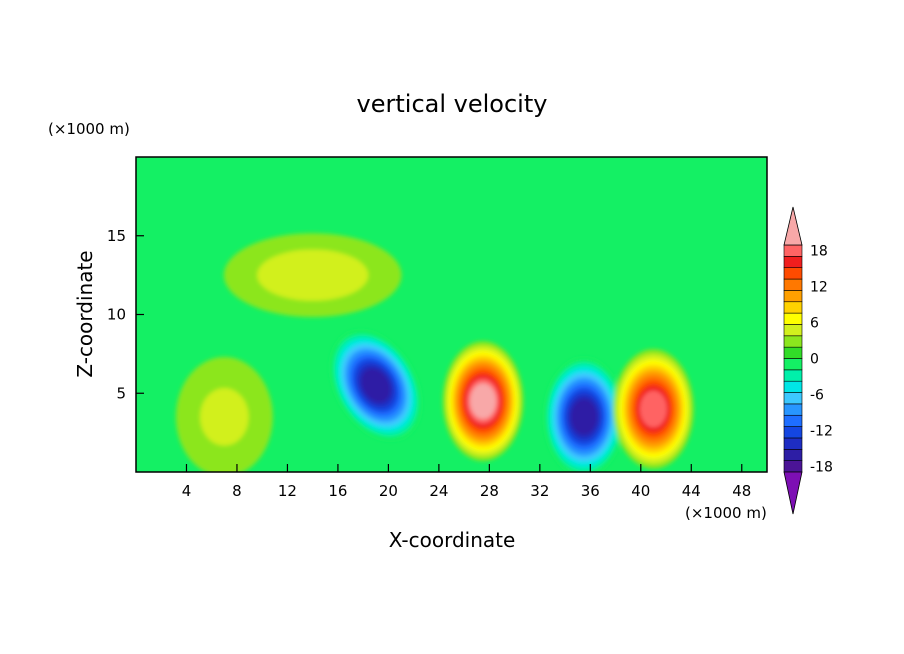 This screenshot has width=904, height=654. I want to click on x-tick-label: 20, so click(388, 491).